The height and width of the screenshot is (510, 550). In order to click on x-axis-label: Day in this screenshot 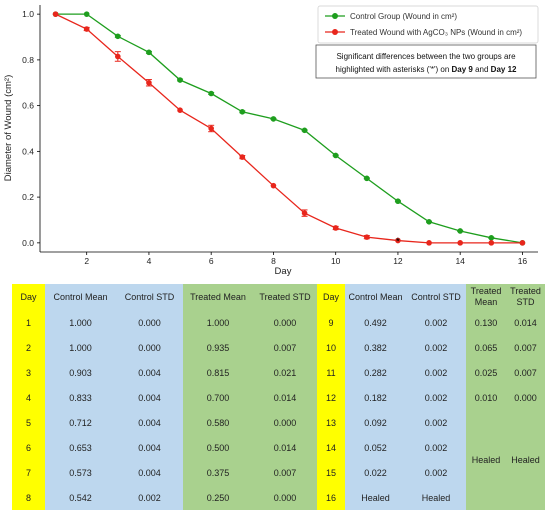, I will do `click(283, 271)`.